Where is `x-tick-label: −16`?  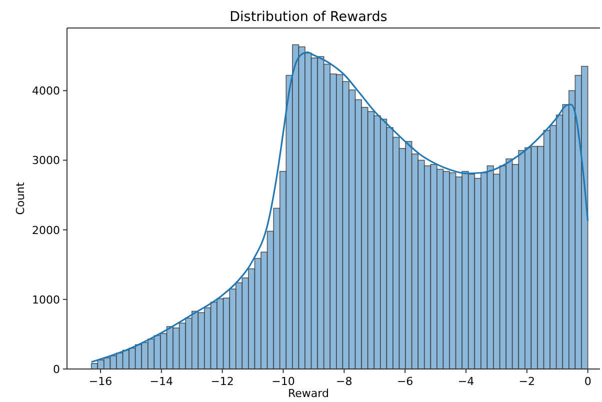
x-tick-label: −16 is located at coordinates (100, 381).